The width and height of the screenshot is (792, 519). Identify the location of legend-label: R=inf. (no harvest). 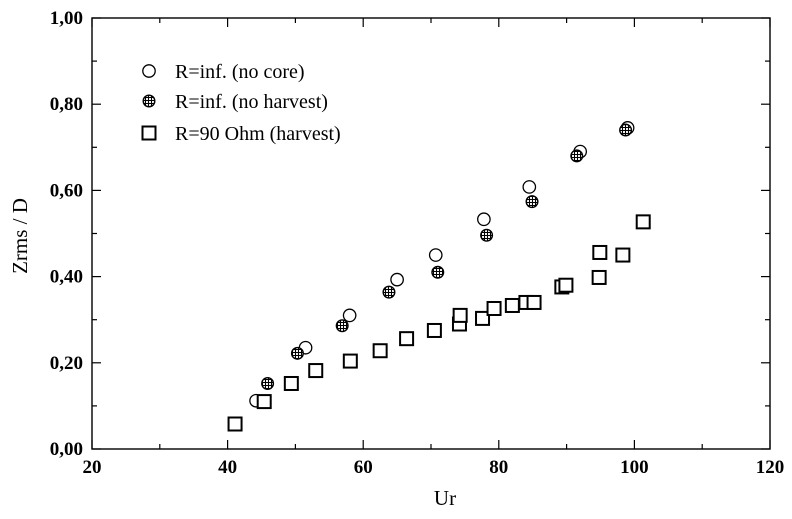
(251, 102).